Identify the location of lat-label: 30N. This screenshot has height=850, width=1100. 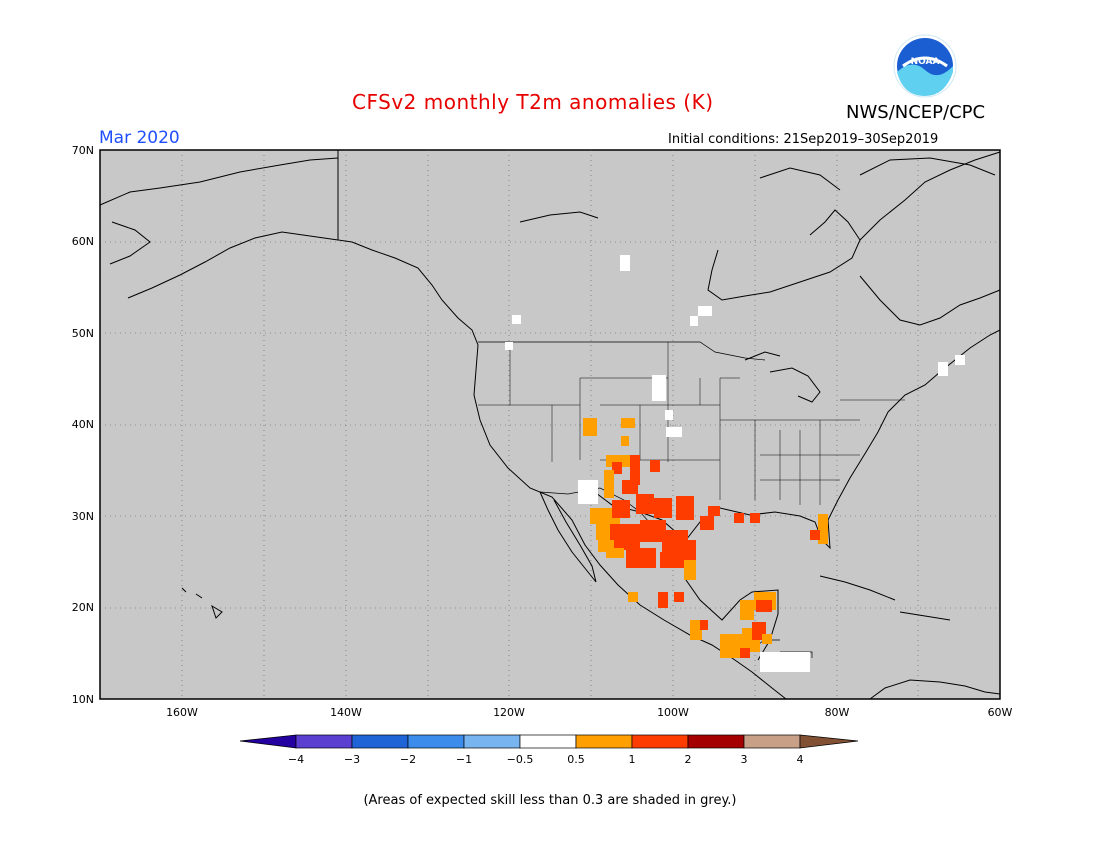
(83, 516).